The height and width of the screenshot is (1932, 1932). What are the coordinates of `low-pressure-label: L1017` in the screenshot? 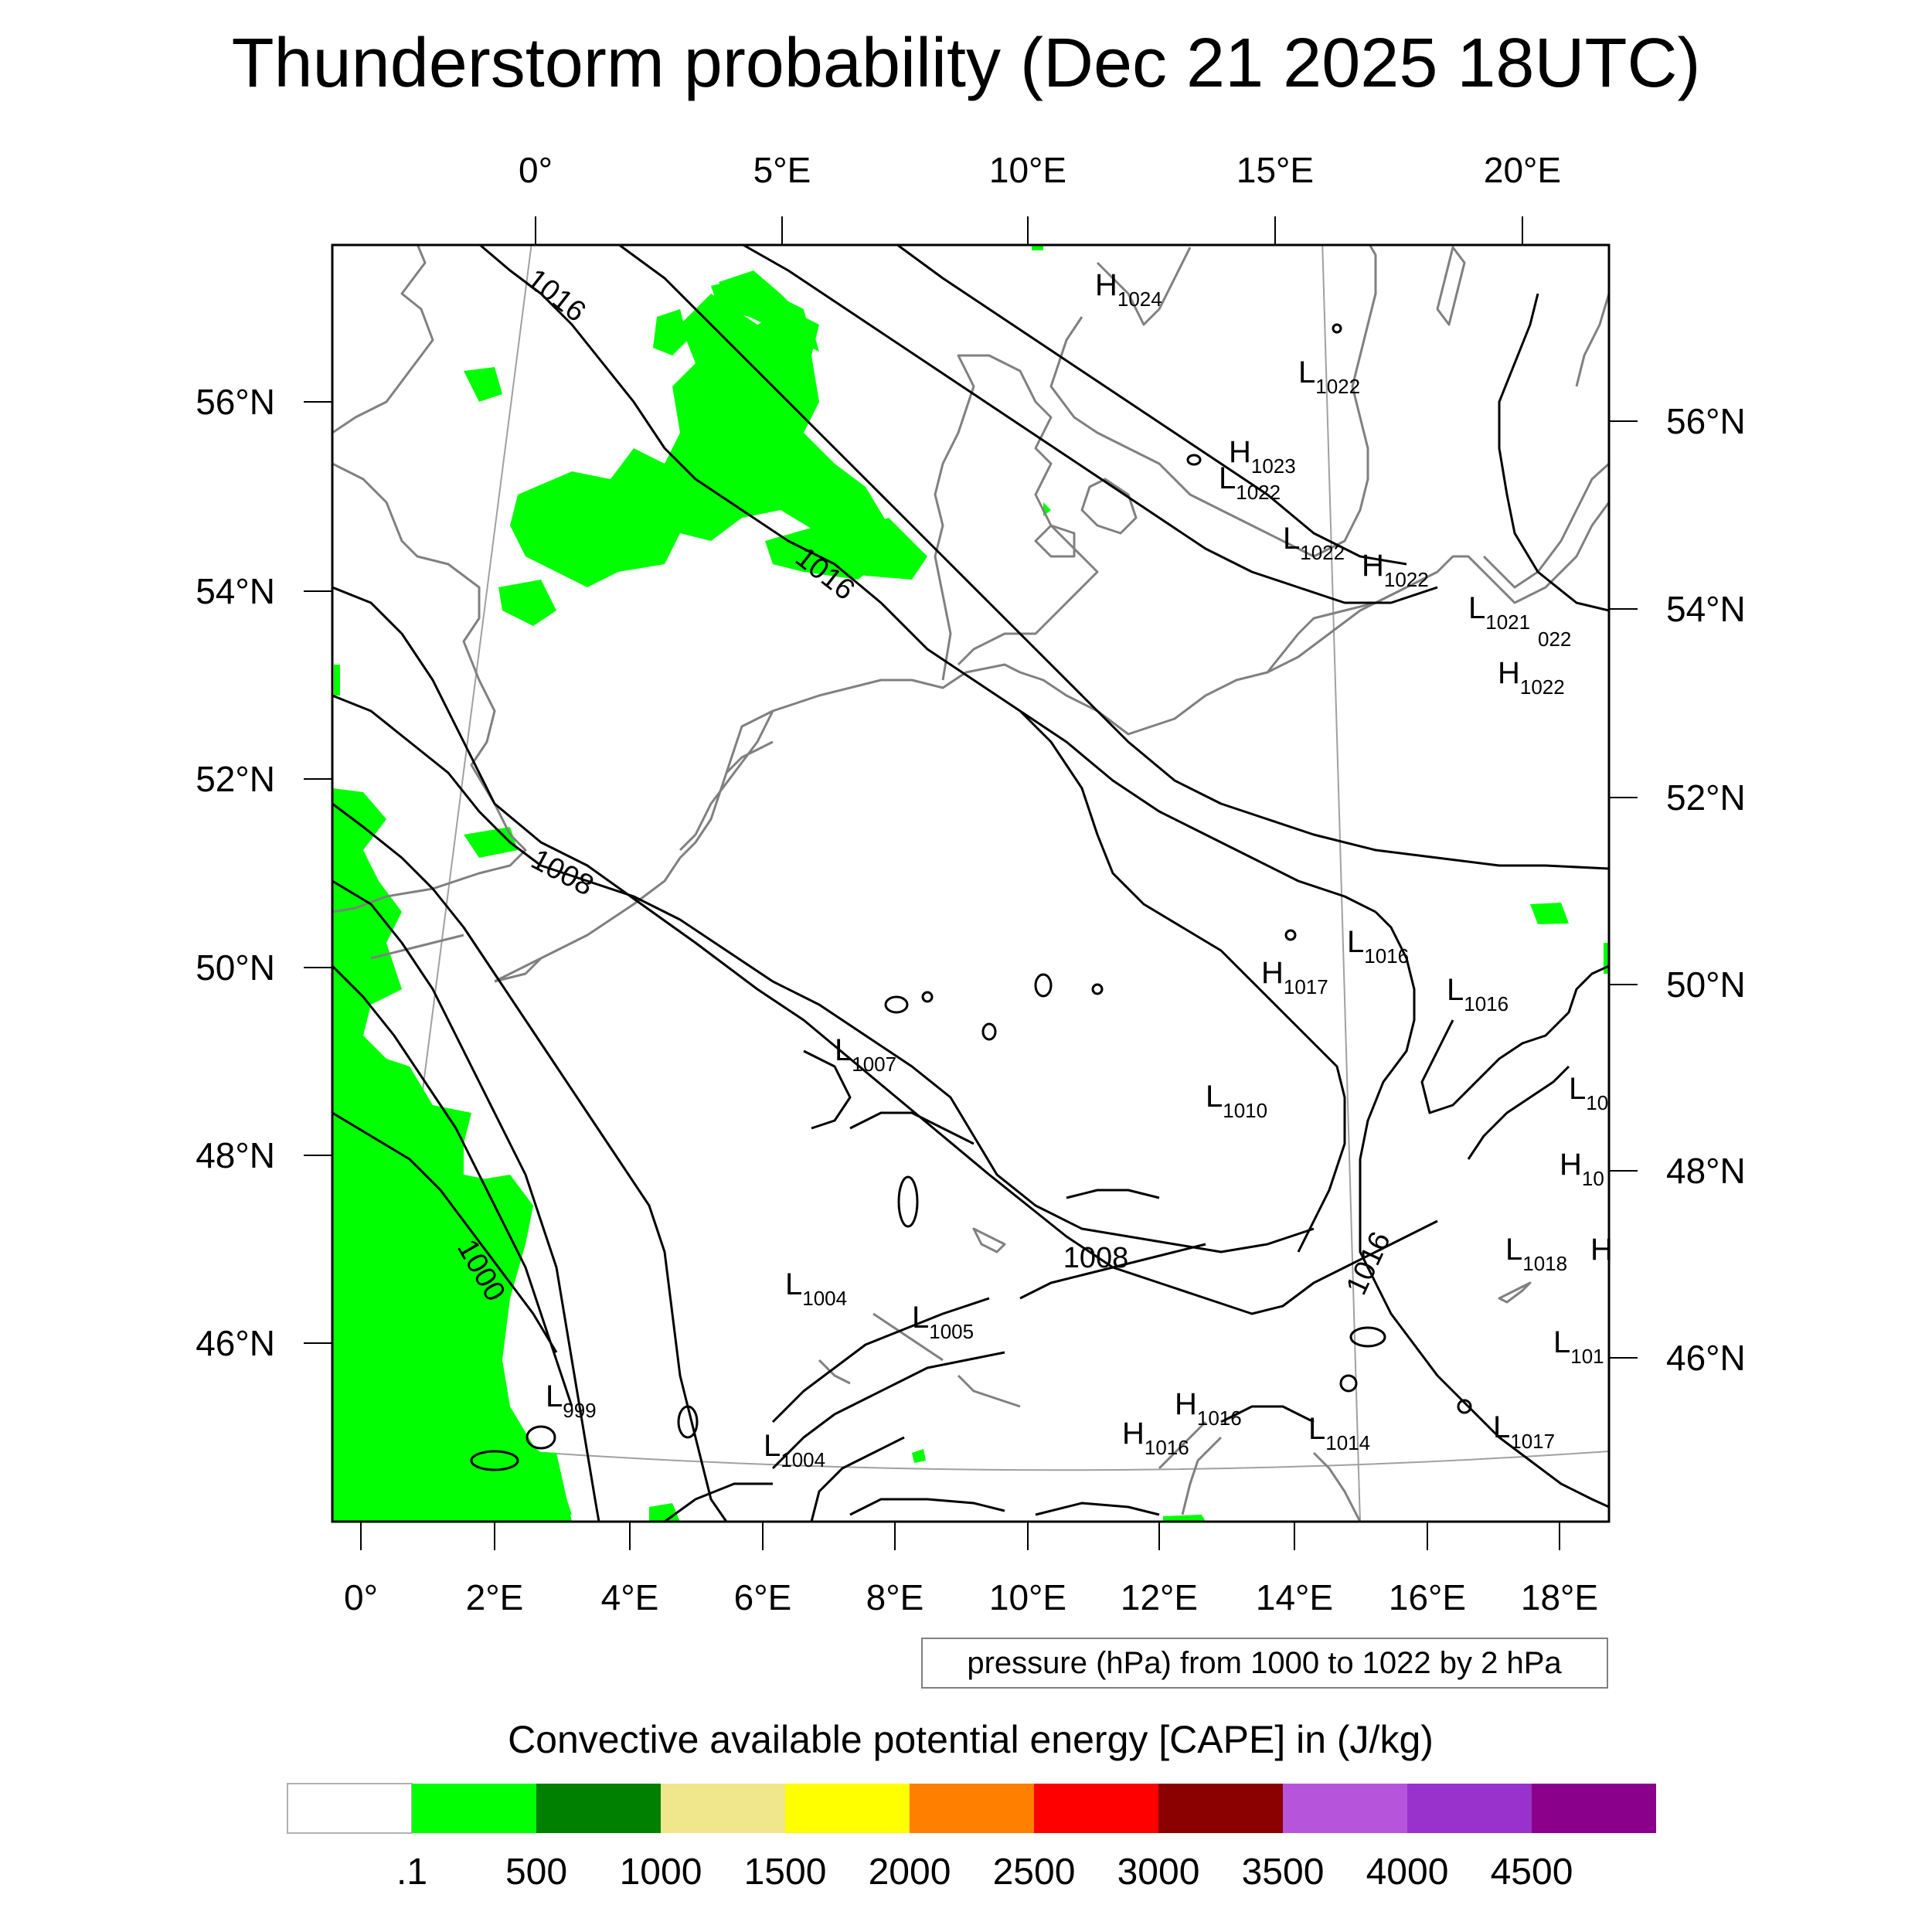 It's located at (1524, 1432).